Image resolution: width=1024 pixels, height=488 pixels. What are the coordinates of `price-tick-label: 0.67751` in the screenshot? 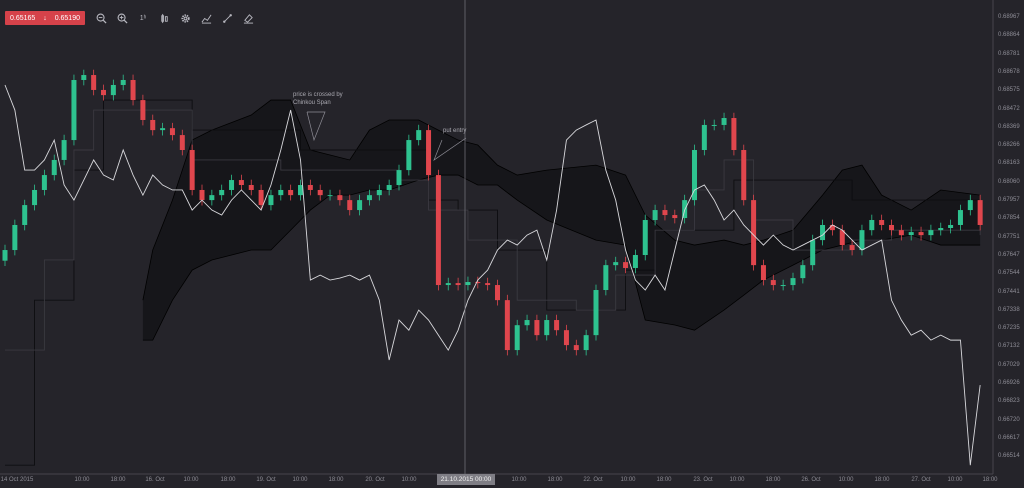 It's located at (1009, 236).